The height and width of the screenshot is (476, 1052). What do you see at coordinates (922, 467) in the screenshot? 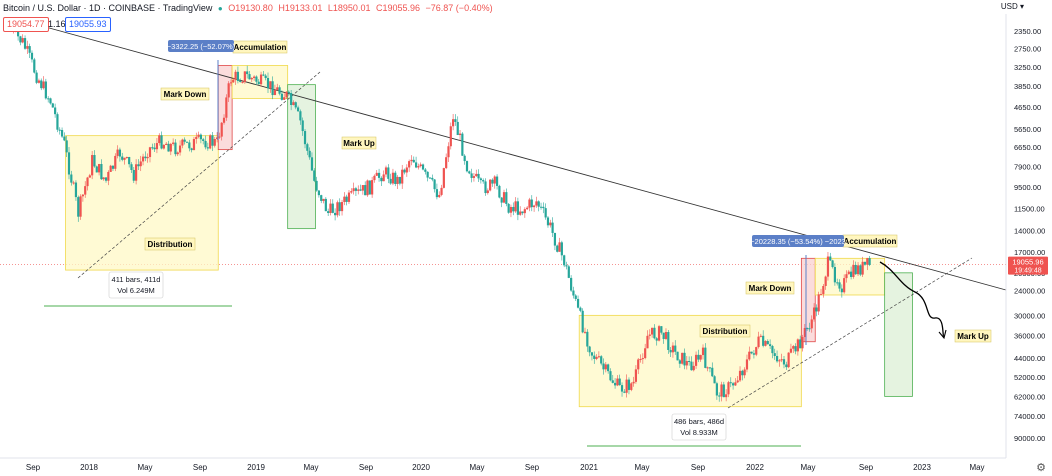
I see `time-tick-16: 2023` at bounding box center [922, 467].